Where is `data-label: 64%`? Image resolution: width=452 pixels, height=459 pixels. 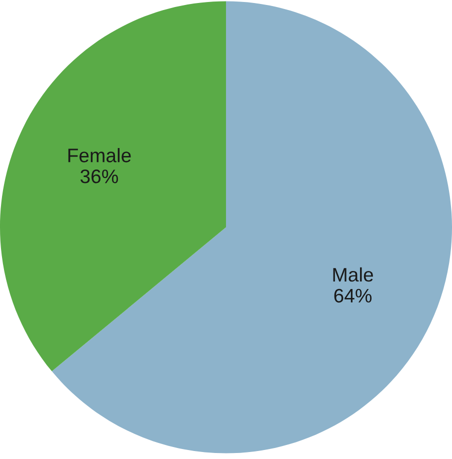
data-label: 64% is located at coordinates (353, 295).